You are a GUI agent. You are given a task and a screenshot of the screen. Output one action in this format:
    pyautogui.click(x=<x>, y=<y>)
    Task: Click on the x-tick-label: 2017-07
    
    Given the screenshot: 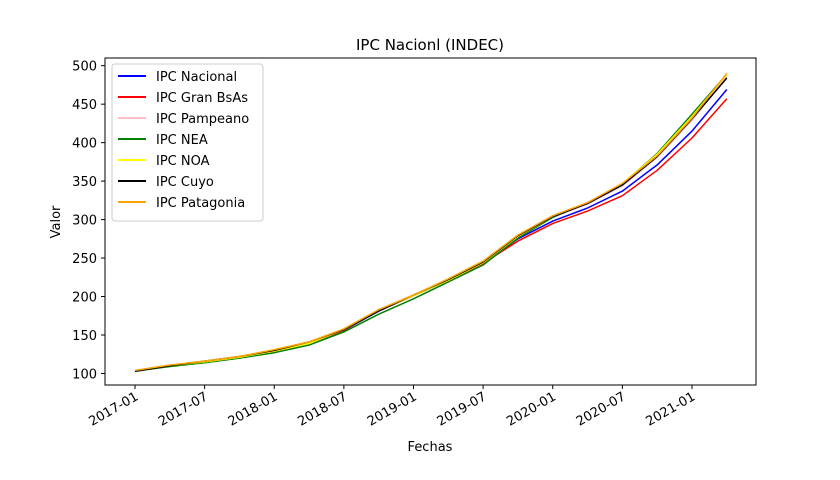 What is the action you would take?
    pyautogui.click(x=183, y=409)
    